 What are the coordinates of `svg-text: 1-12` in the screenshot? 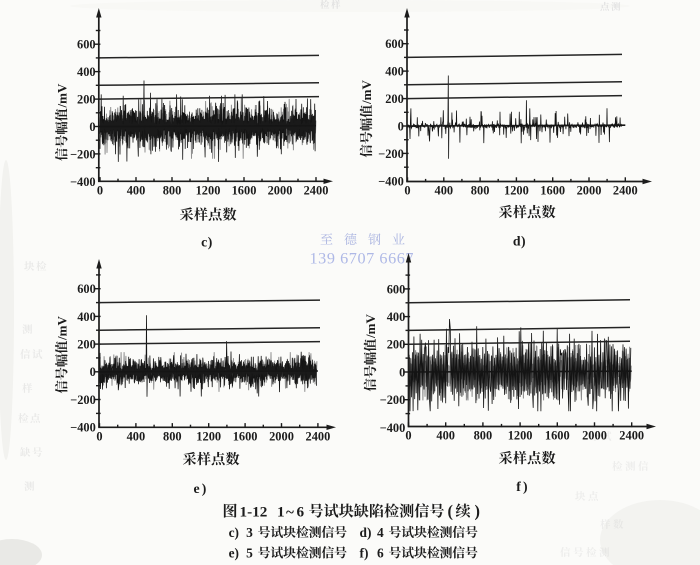 It's located at (254, 511).